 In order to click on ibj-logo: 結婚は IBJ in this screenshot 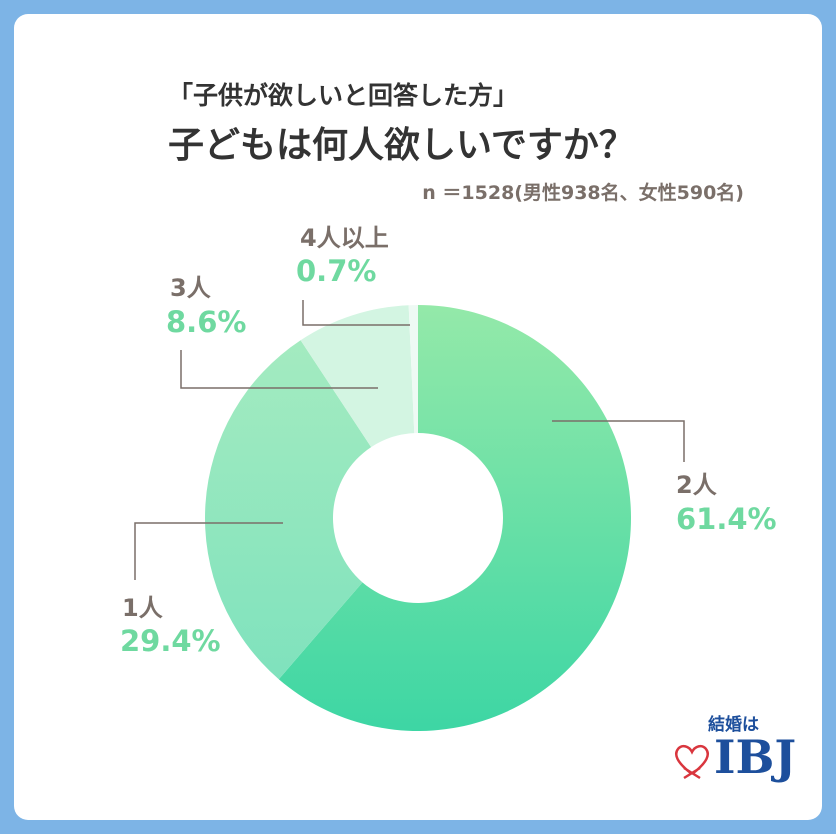, I will do `click(735, 755)`.